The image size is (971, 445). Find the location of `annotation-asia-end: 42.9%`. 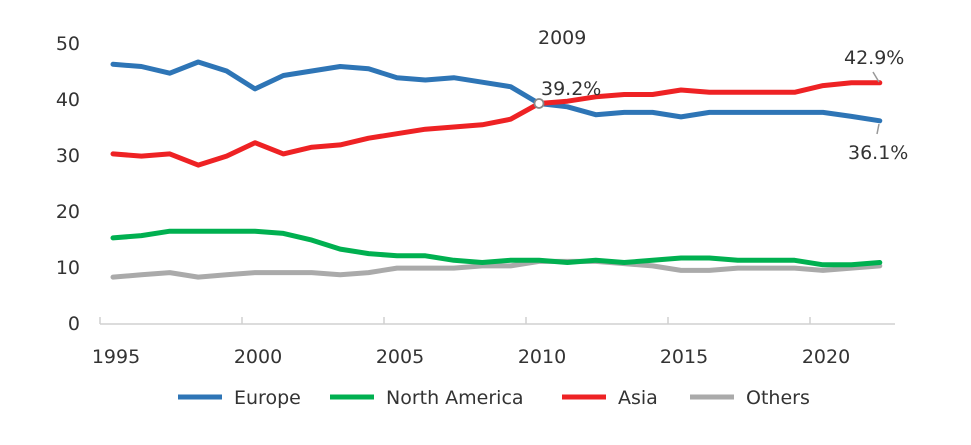

annotation-asia-end: 42.9% is located at coordinates (874, 58).